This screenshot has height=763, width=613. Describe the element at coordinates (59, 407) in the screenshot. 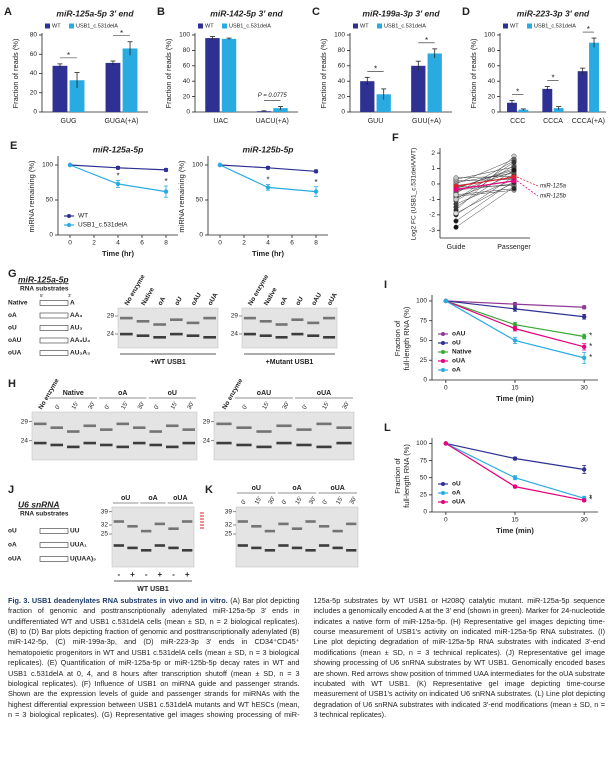

I see `lane-label: 0′` at that location.